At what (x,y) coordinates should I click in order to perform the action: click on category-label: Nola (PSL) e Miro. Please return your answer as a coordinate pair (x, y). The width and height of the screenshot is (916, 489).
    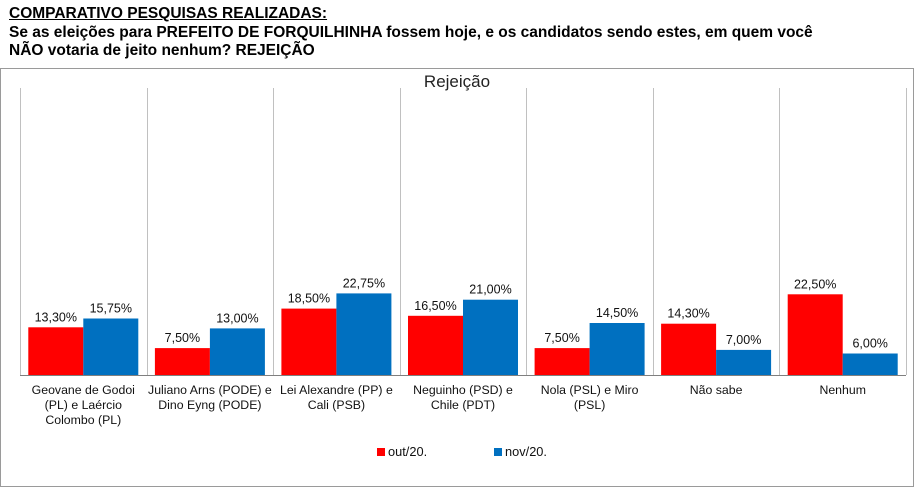
    Looking at the image, I should click on (590, 390).